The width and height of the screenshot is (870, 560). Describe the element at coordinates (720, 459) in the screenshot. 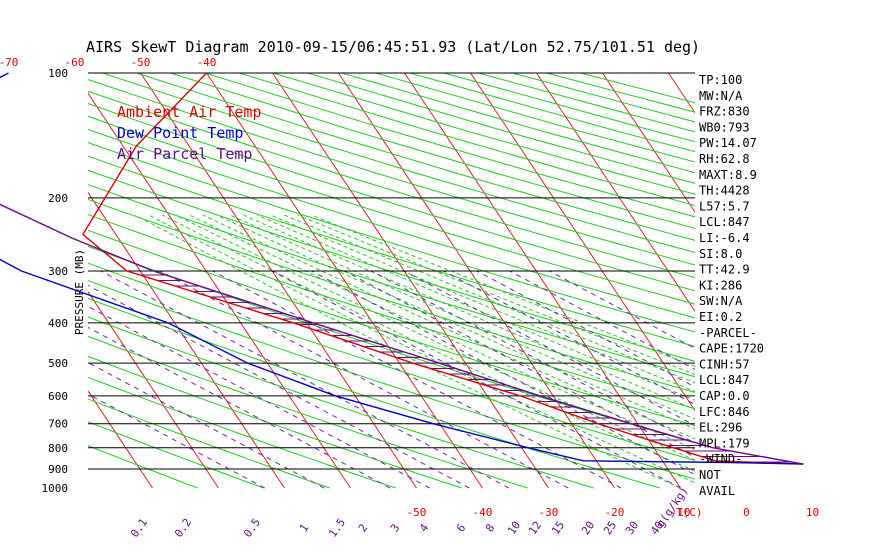

I see `info-panel-line: -WIND-` at that location.